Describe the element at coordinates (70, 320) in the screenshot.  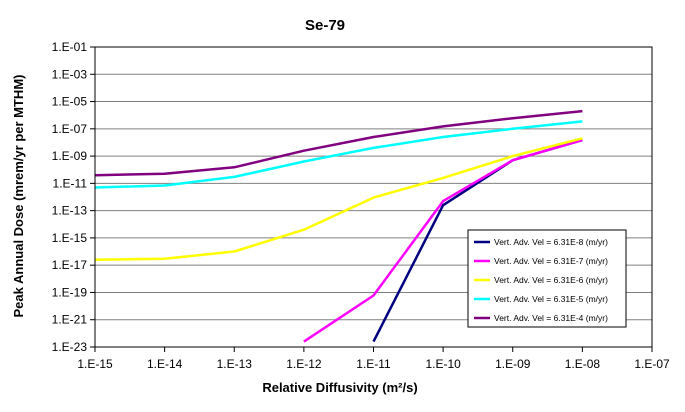
I see `y-tick-label: 1.E-21` at that location.